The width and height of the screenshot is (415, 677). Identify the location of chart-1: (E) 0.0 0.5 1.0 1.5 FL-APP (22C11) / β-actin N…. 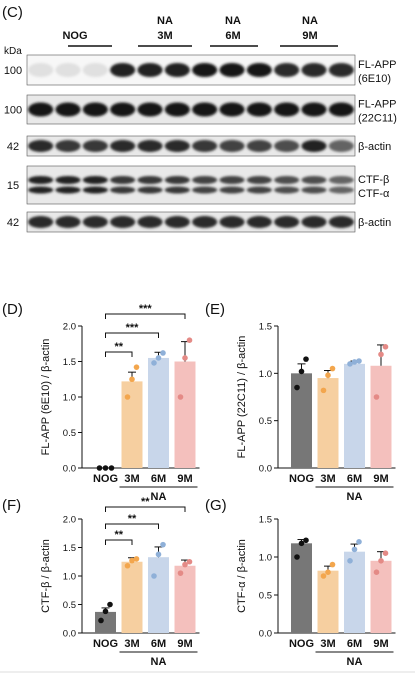
(300, 402).